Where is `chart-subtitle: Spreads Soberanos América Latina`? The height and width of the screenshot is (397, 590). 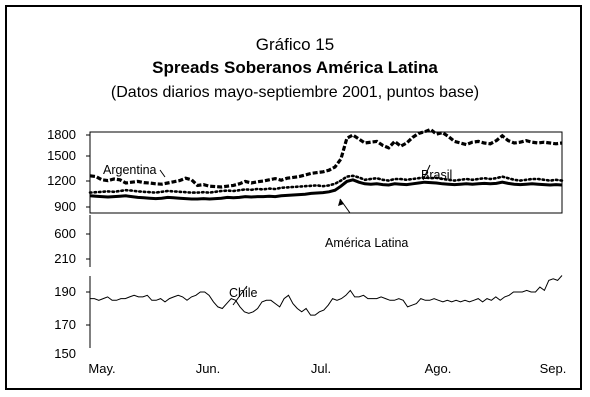
chart-subtitle: Spreads Soberanos América Latina is located at coordinates (295, 67).